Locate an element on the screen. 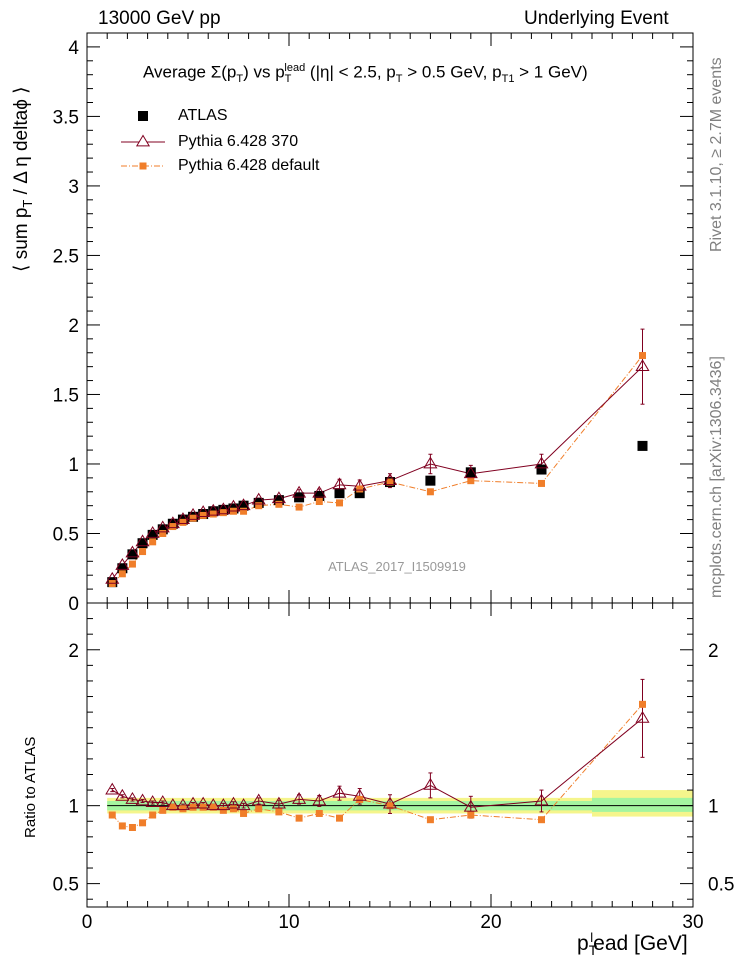 This screenshot has width=746, height=972. ratio-band-inner is located at coordinates (642, 804).